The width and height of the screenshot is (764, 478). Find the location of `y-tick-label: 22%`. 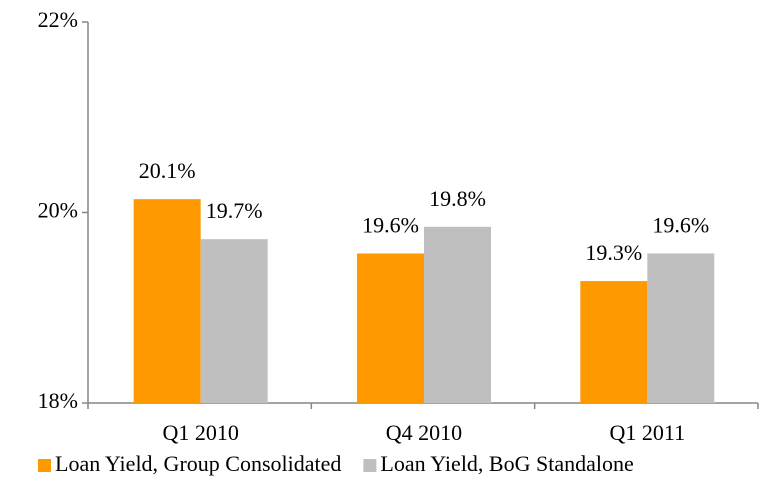

y-tick-label: 22% is located at coordinates (58, 19).